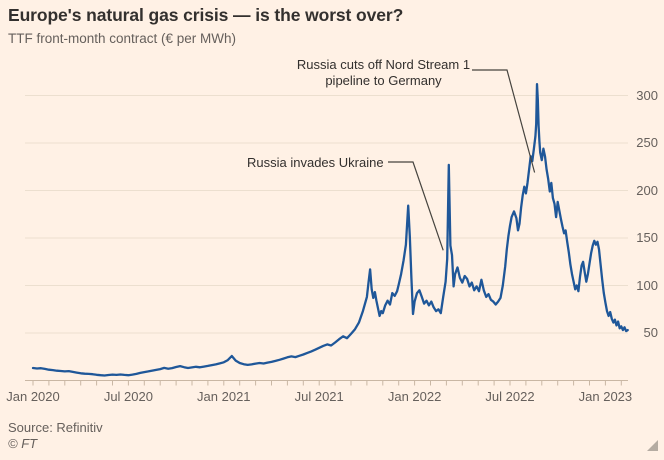 Image resolution: width=664 pixels, height=460 pixels. I want to click on y-axis-tick-label: 250, so click(647, 142).